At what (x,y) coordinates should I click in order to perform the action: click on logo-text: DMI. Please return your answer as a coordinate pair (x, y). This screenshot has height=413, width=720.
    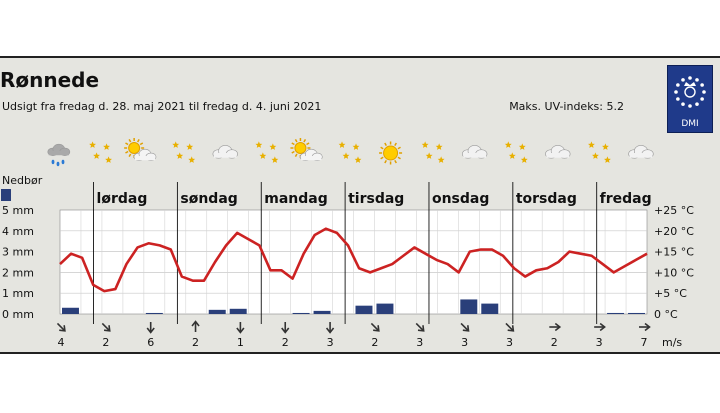
    Looking at the image, I should click on (690, 124).